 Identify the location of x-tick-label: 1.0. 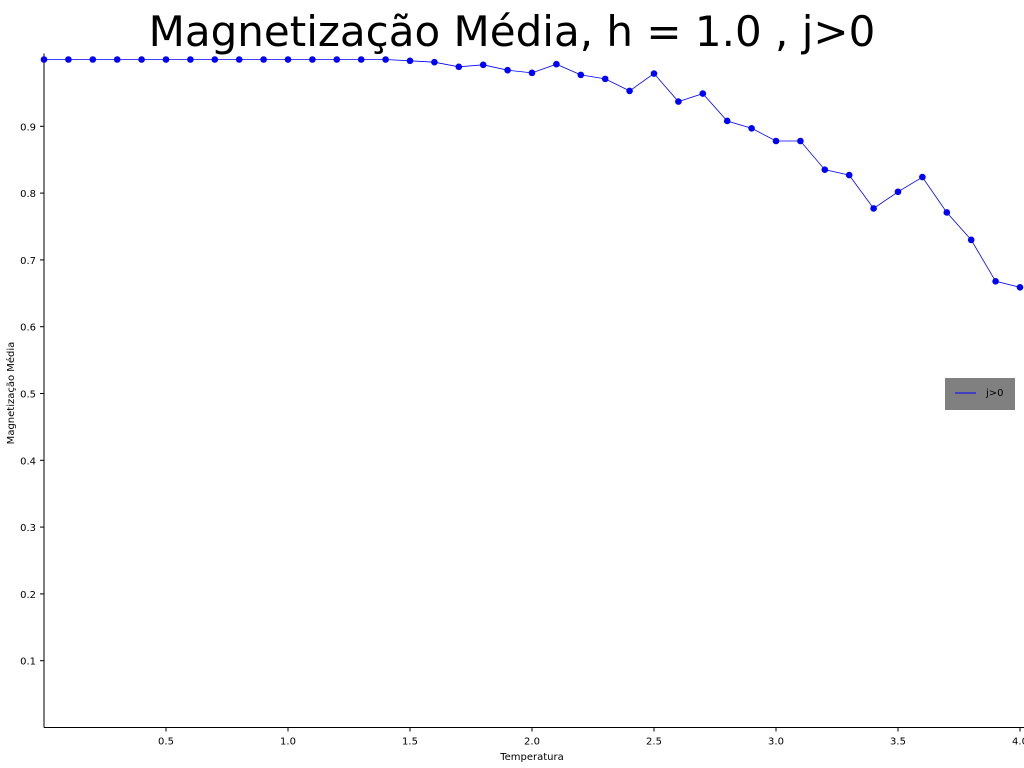
(288, 742).